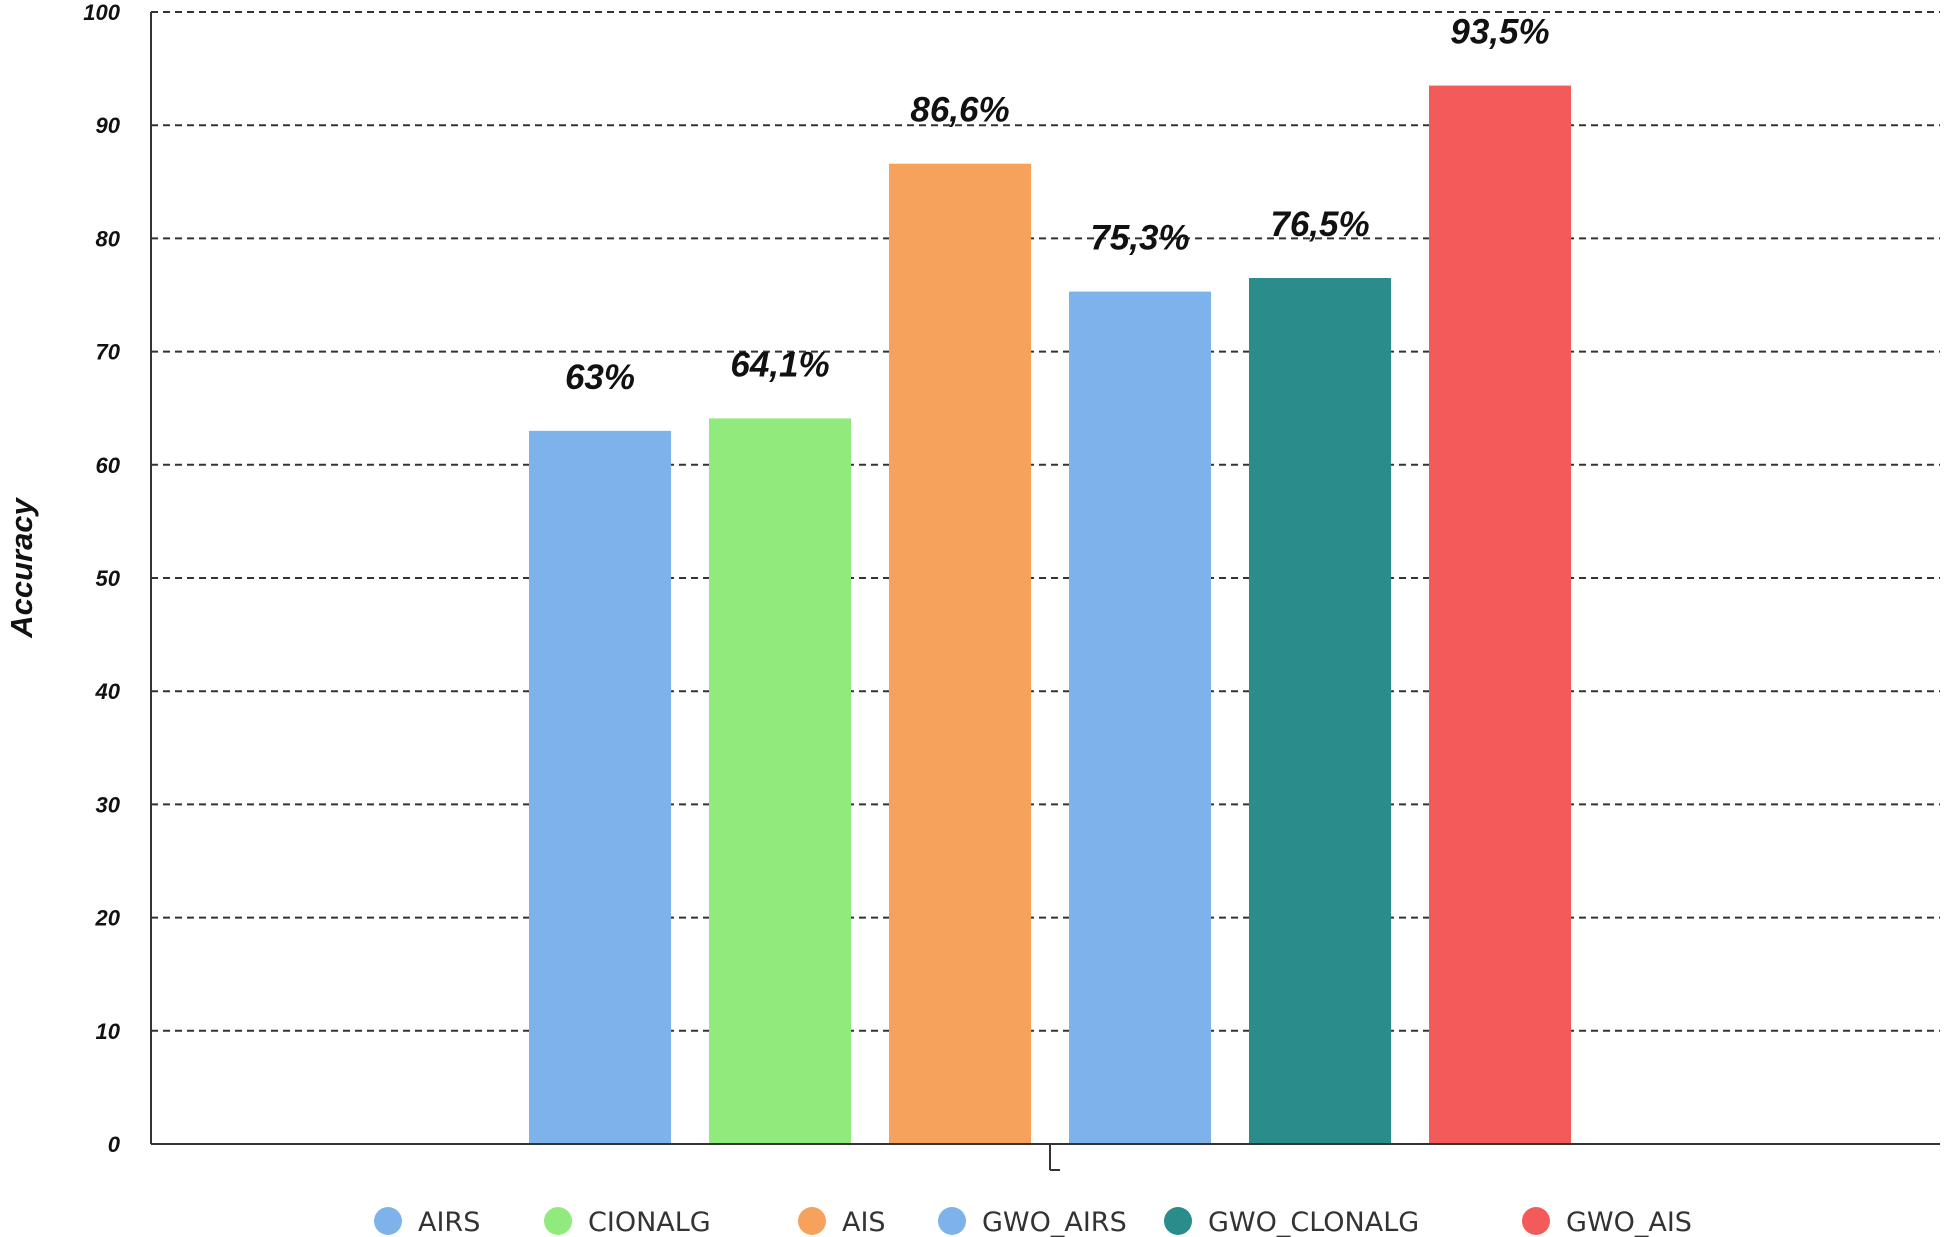  I want to click on y-tick-label: 50, so click(108, 578).